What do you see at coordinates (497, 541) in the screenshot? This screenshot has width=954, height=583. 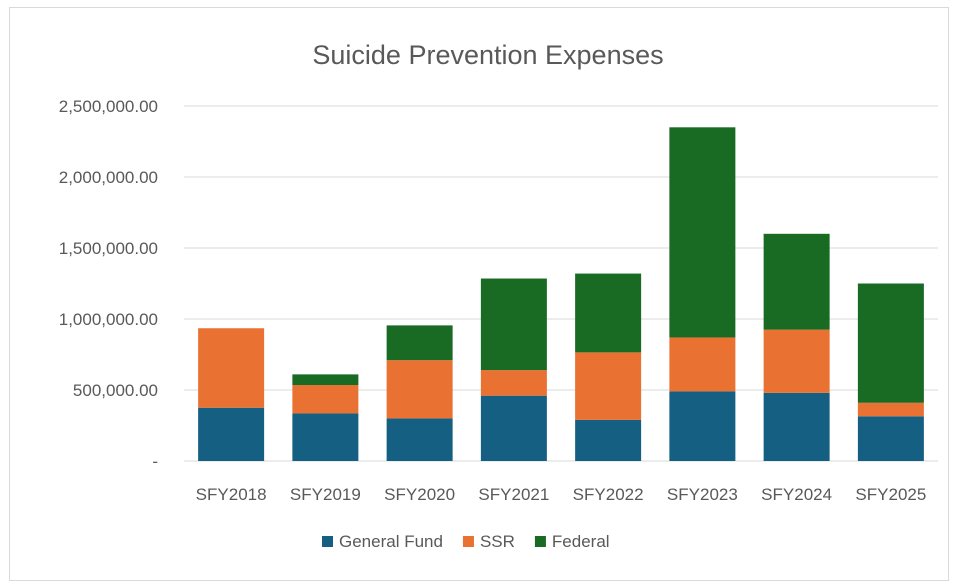 I see `legend-label: SSR` at bounding box center [497, 541].